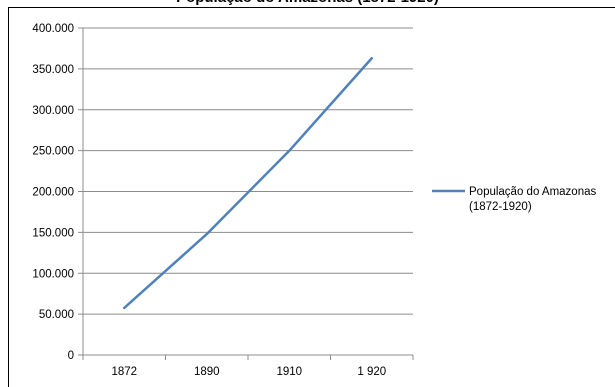  Describe the element at coordinates (53, 152) in the screenshot. I see `y-tick-label: 250.000` at that location.